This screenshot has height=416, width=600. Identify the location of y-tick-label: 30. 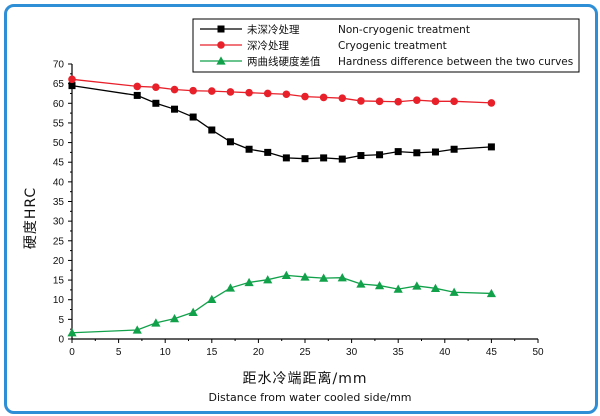
(59, 222).